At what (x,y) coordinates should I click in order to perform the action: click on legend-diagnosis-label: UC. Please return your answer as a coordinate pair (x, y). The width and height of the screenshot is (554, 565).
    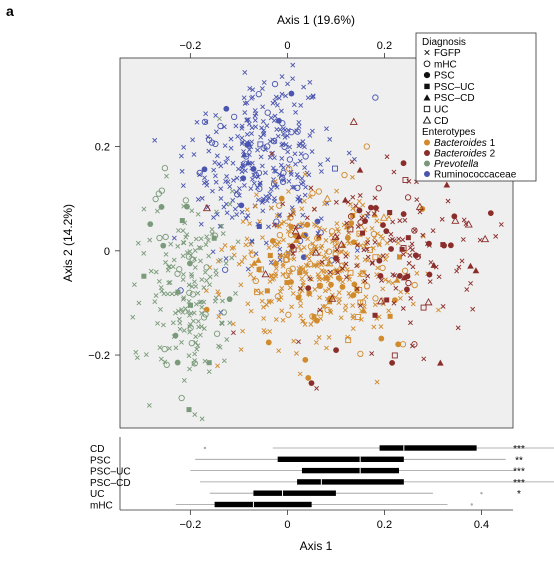
    Looking at the image, I should click on (441, 110).